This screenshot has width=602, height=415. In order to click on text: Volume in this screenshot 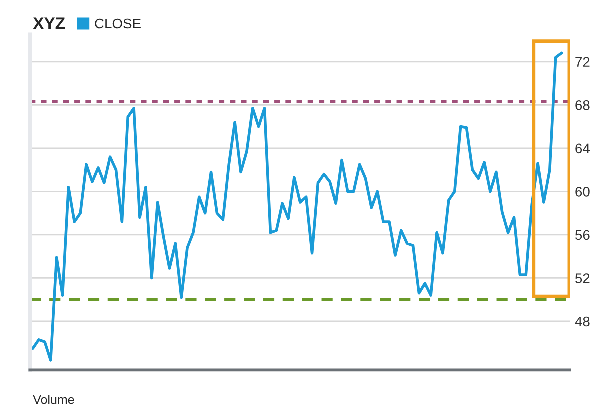, I will do `click(53, 399)`.